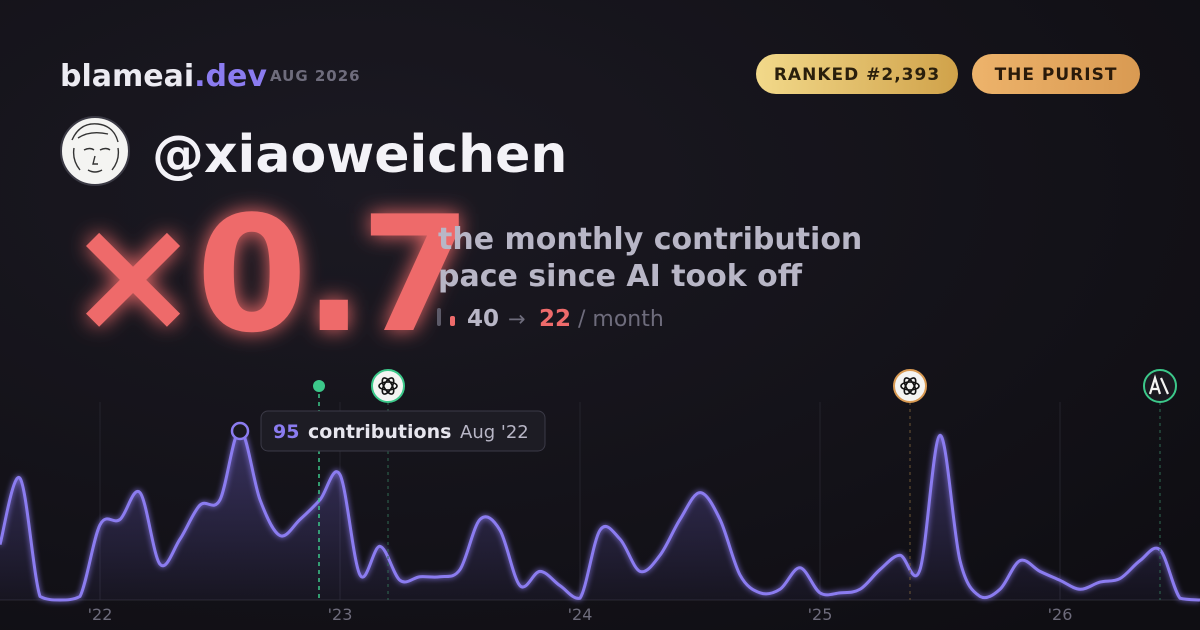 This screenshot has width=1200, height=630. What do you see at coordinates (100, 614) in the screenshot?
I see `x-tick-label: '22` at bounding box center [100, 614].